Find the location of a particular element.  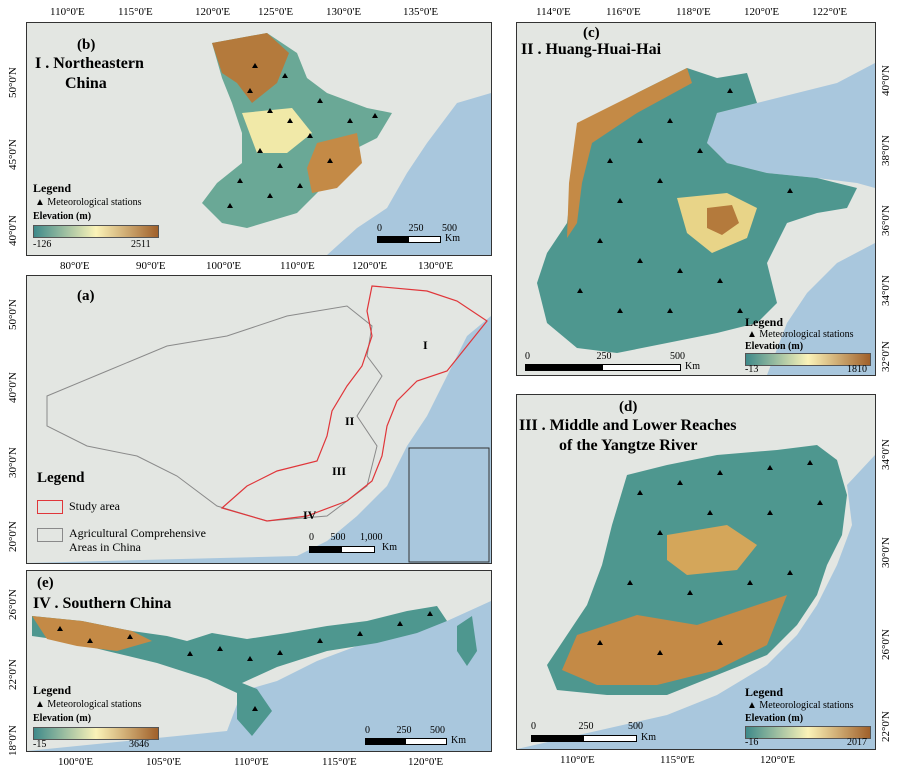

tick-label: 50°0'N is located at coordinates (13, 314).